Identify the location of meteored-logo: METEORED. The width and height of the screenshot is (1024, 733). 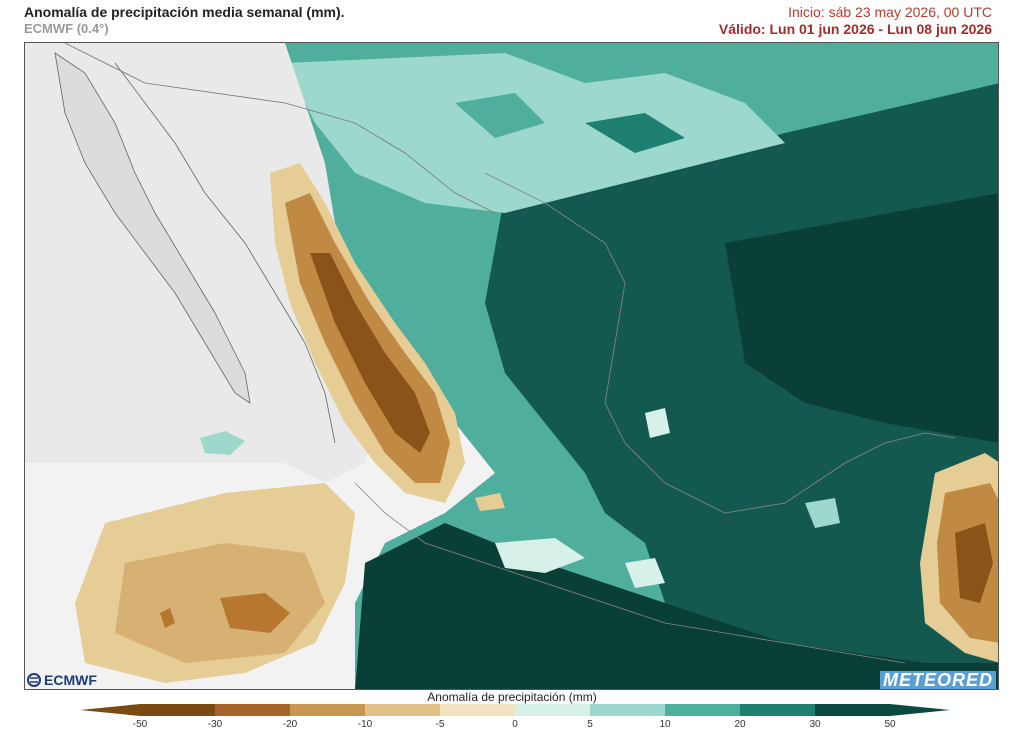
(937, 680).